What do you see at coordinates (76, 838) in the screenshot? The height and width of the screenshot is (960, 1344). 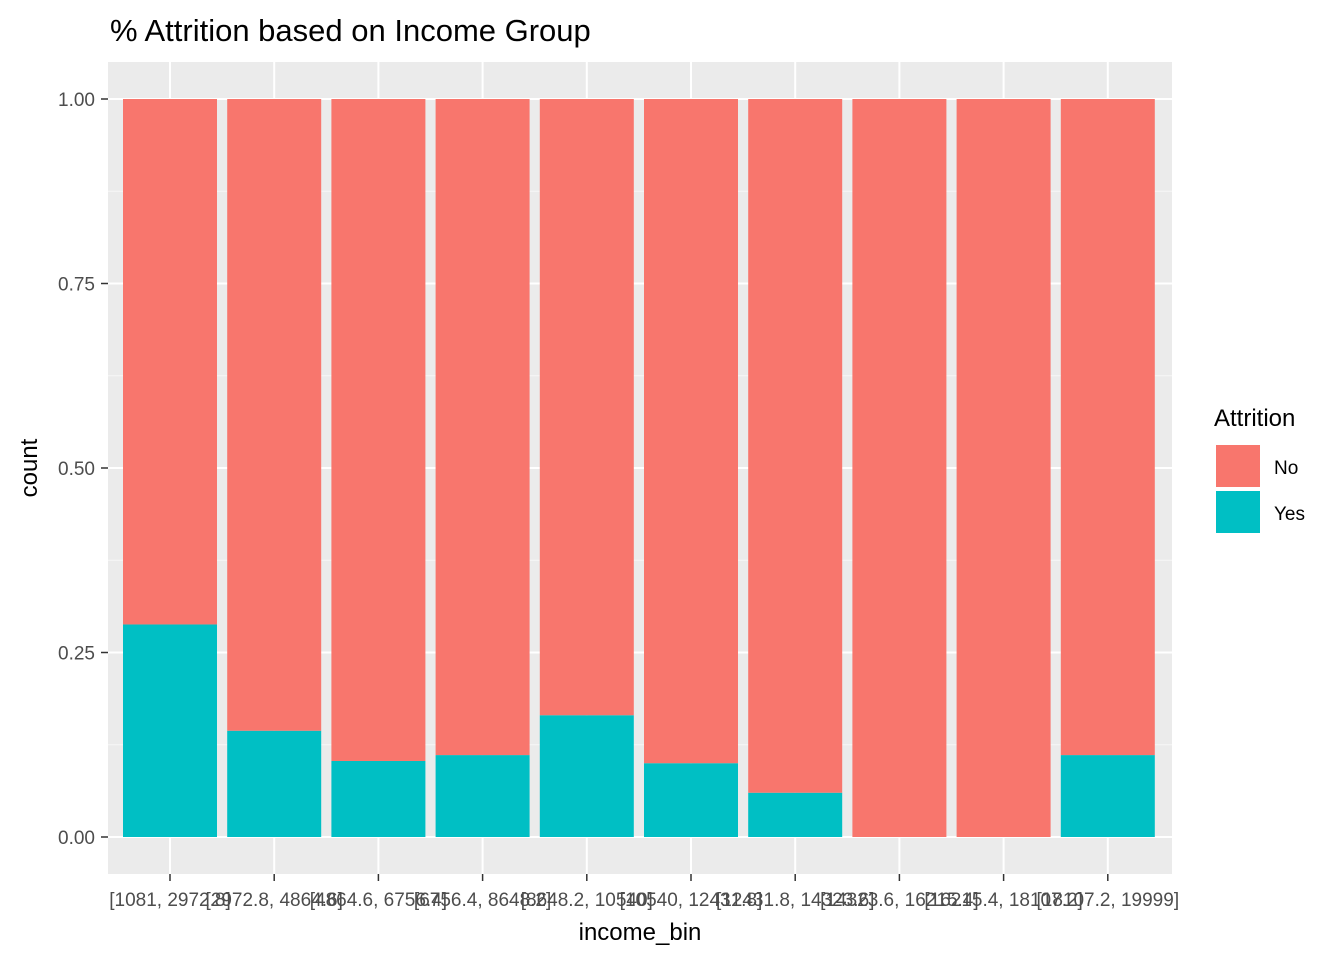 I see `y-tick-label: 0.00` at bounding box center [76, 838].